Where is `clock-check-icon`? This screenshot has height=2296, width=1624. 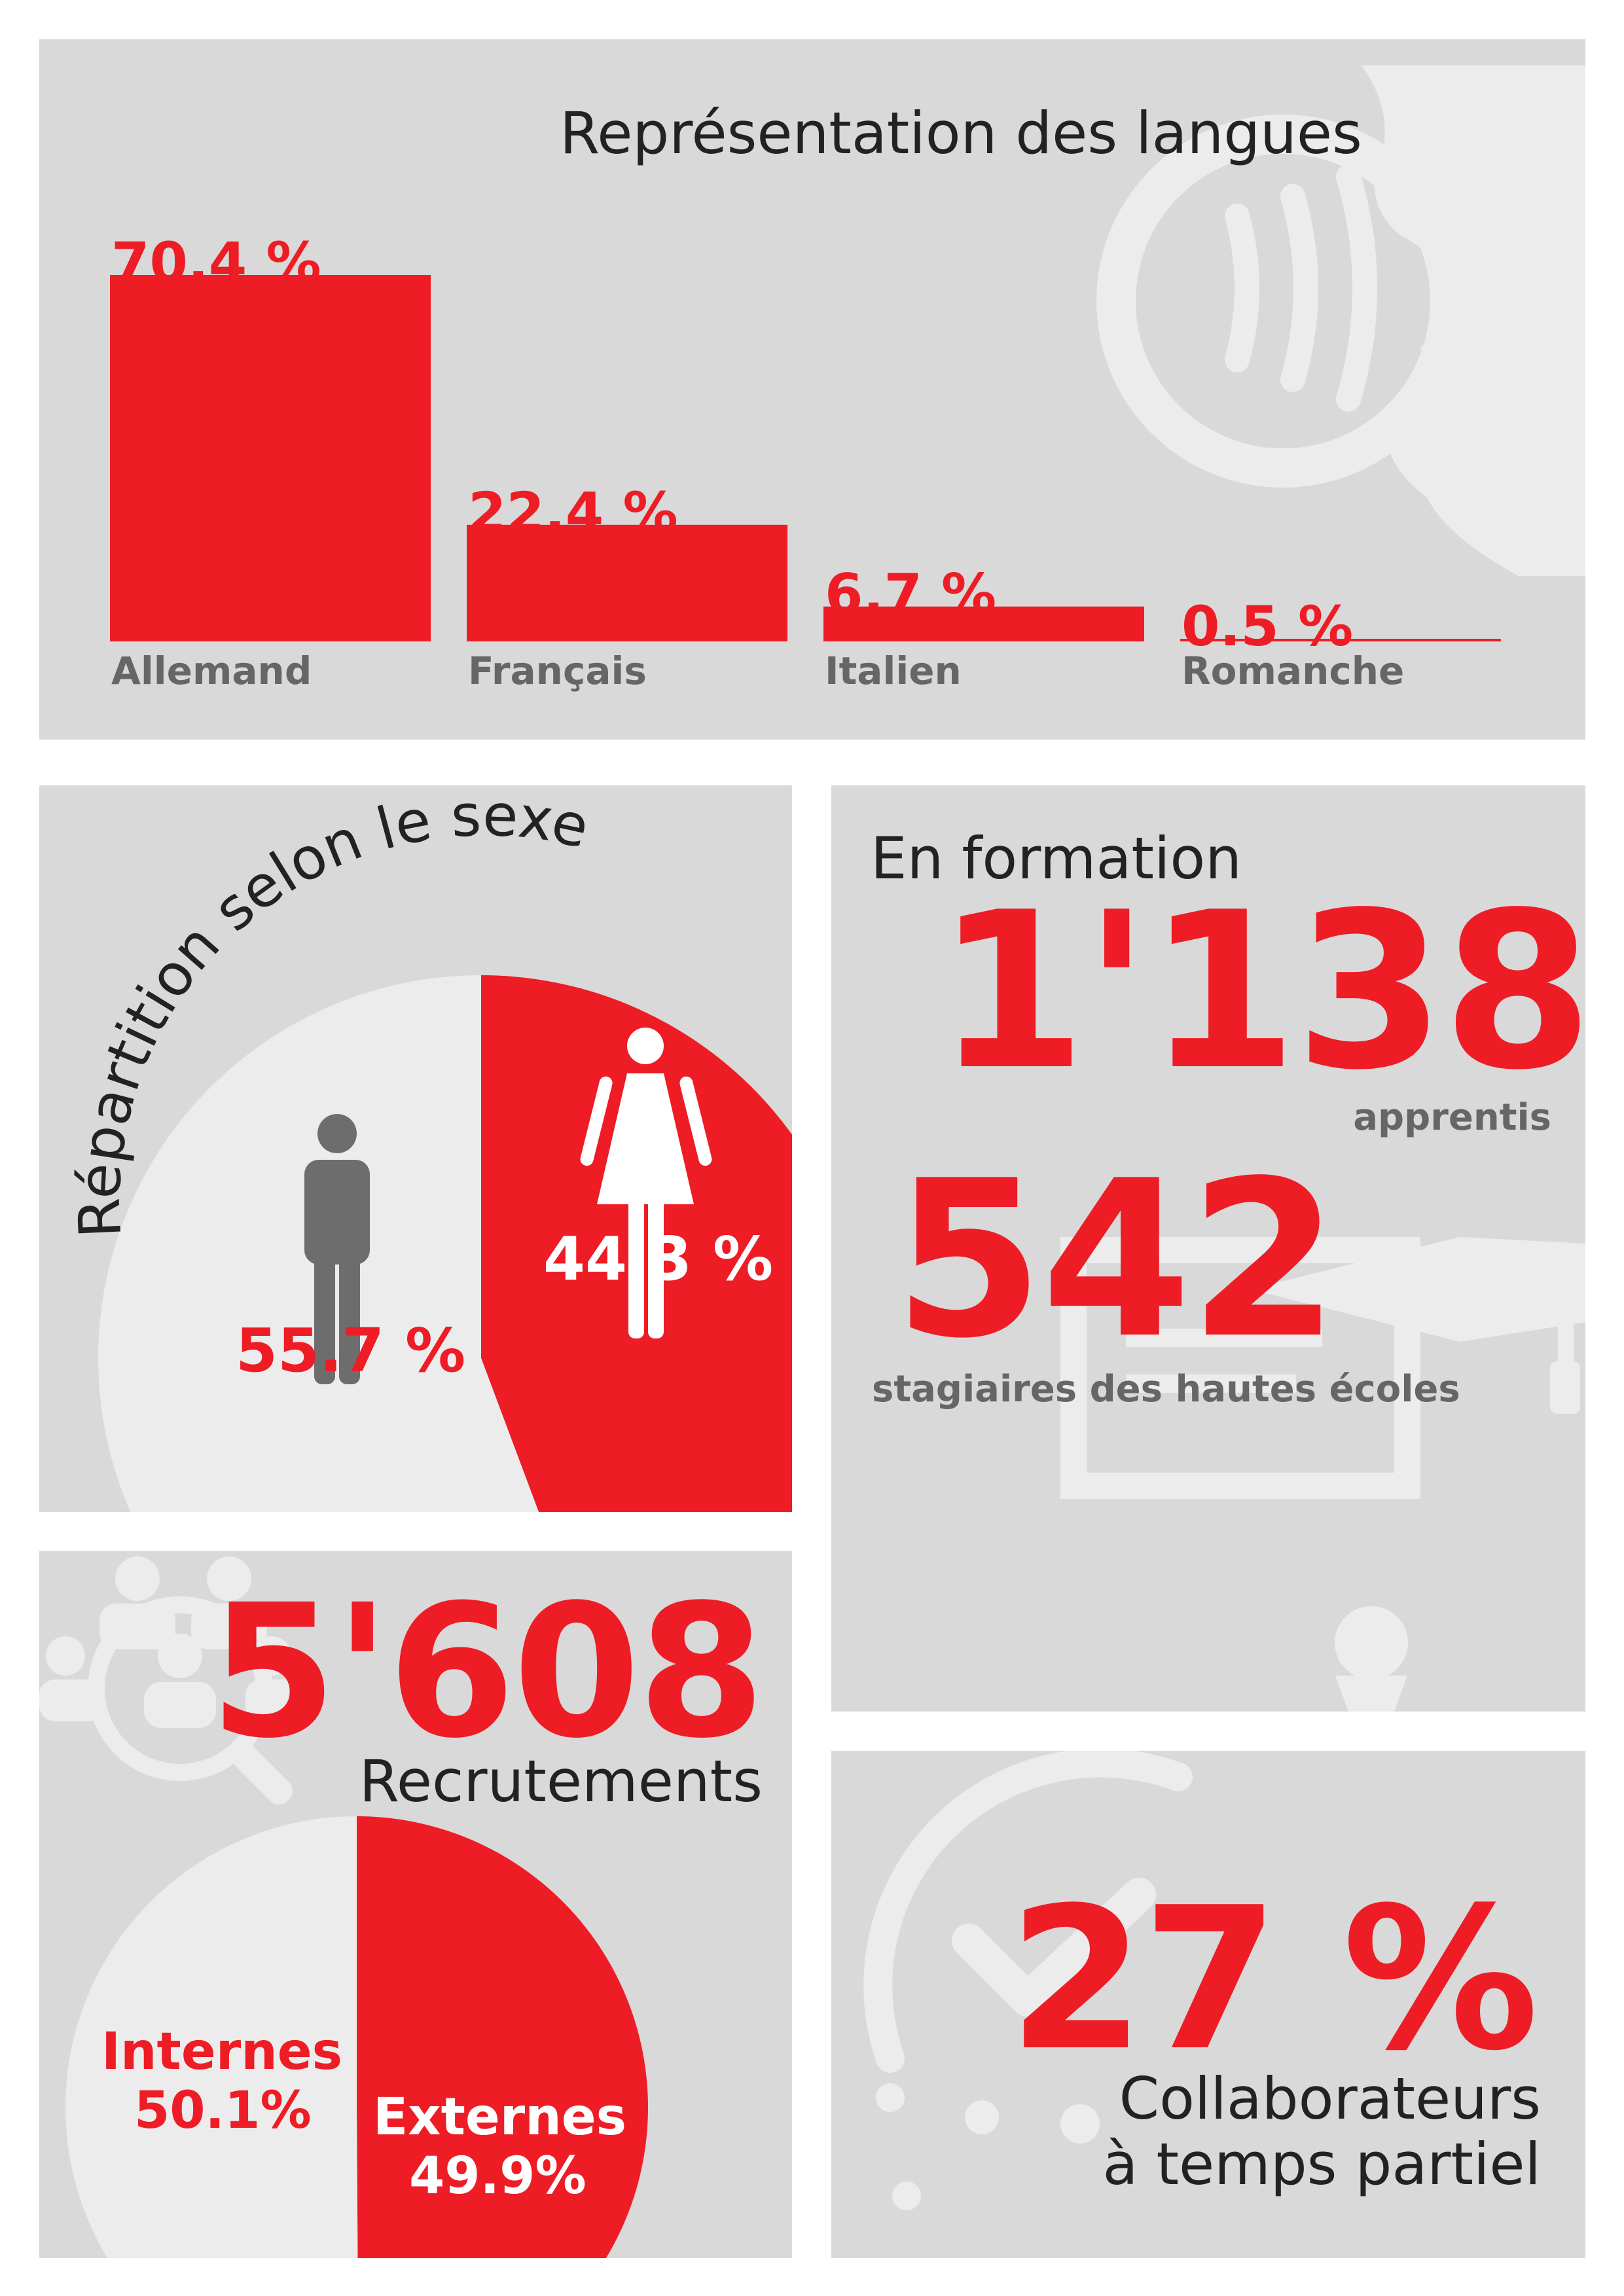 clock-check-icon is located at coordinates (1028, 1981).